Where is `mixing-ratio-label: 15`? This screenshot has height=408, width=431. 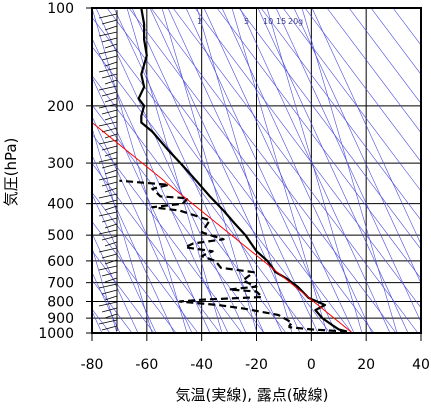 mixing-ratio-label: 15 is located at coordinates (281, 21).